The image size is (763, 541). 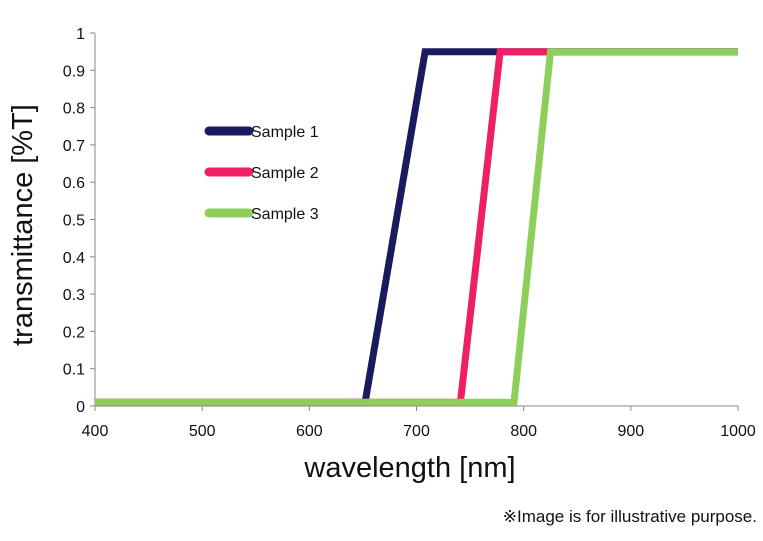 What do you see at coordinates (74, 258) in the screenshot?
I see `y-tick-label: 0.4` at bounding box center [74, 258].